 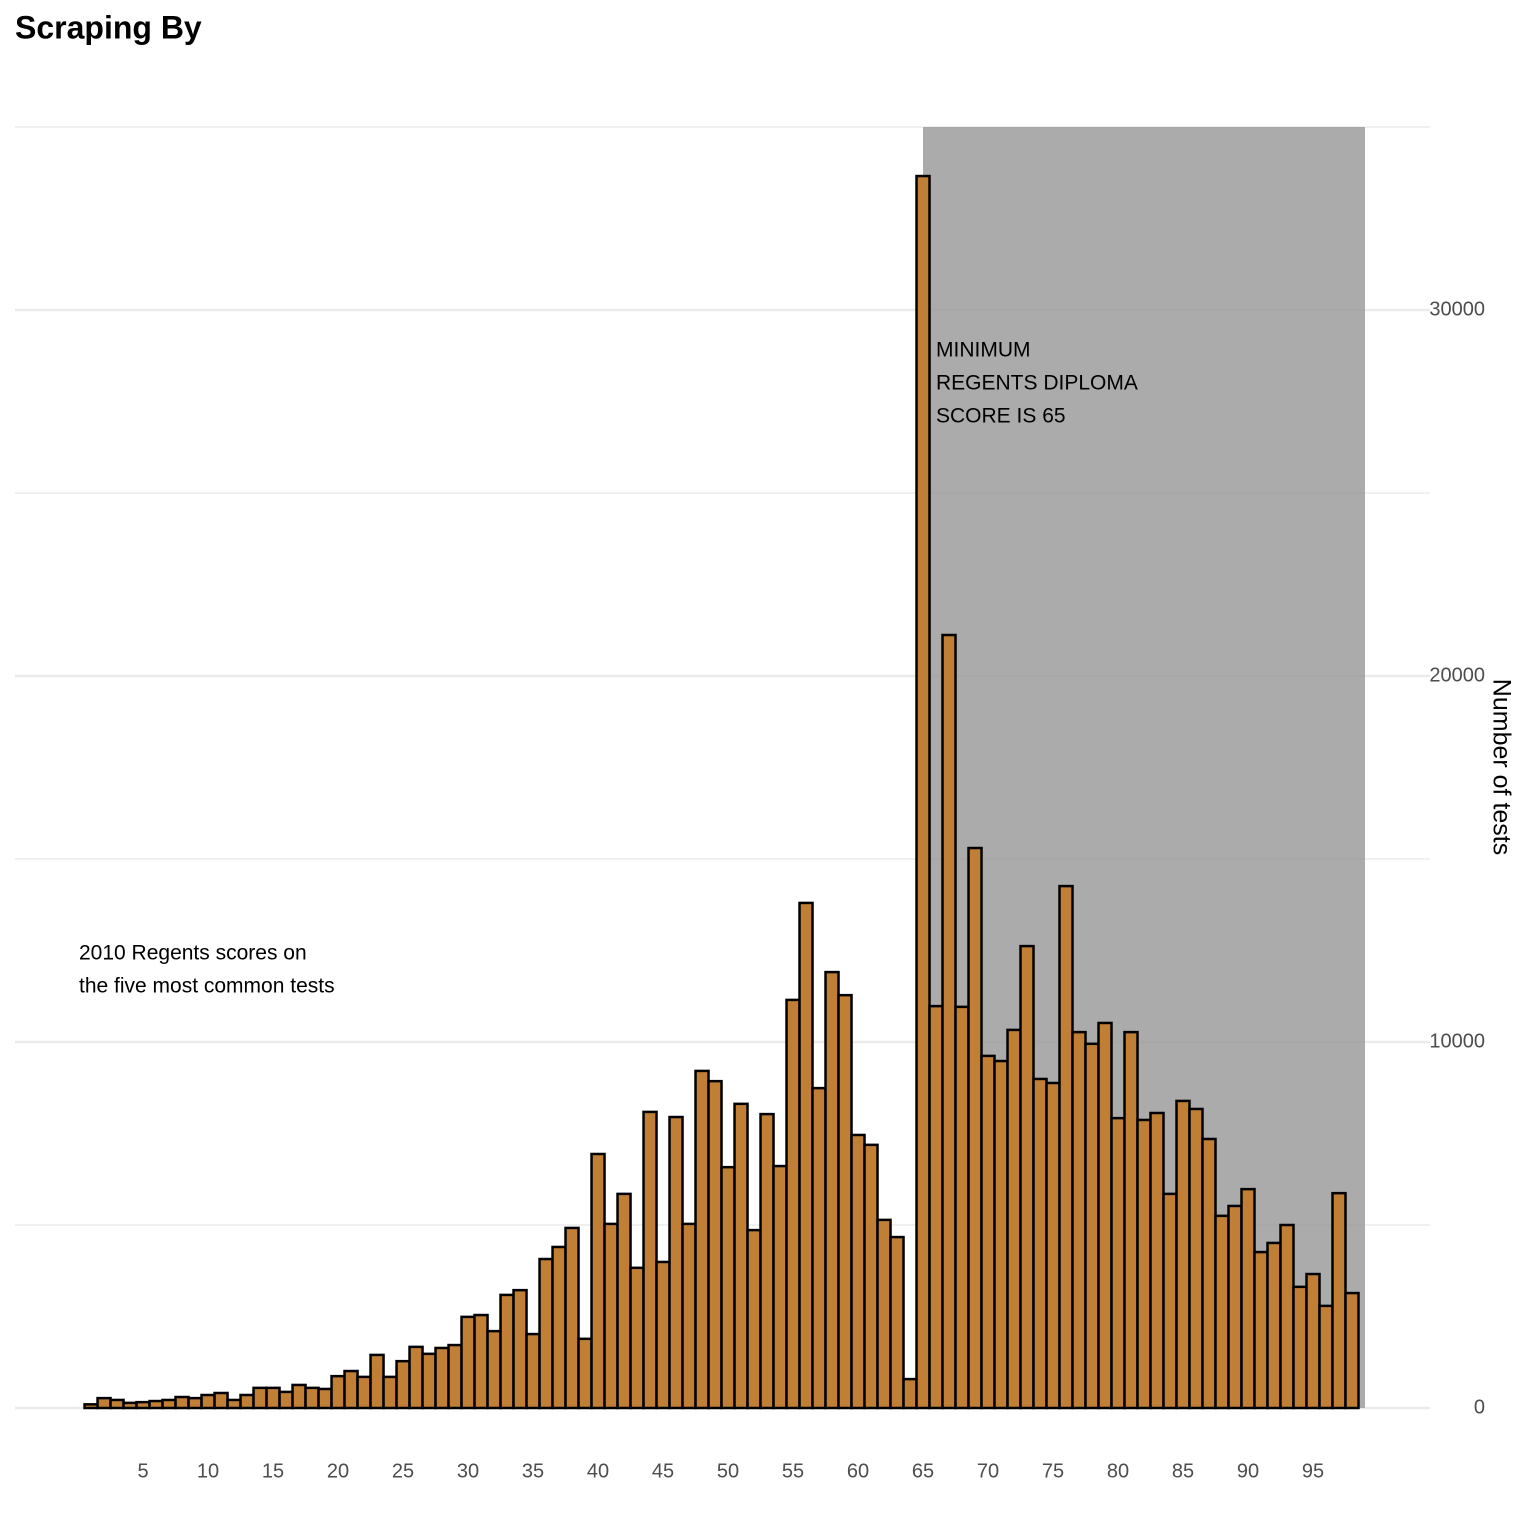 What do you see at coordinates (1183, 1471) in the screenshot?
I see `x-tick-label: 85` at bounding box center [1183, 1471].